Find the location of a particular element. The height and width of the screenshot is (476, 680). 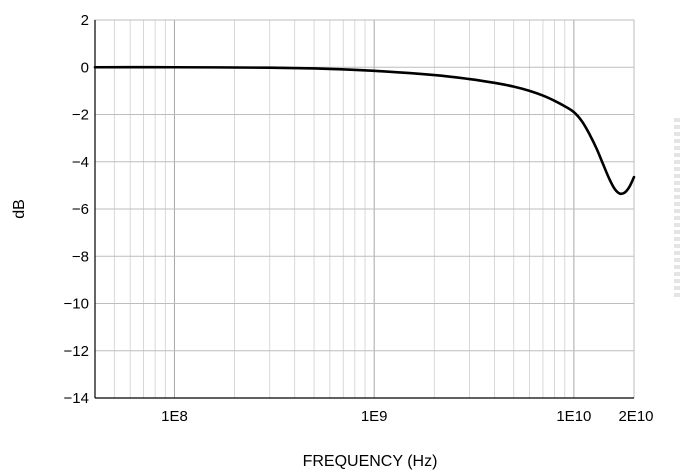

y-tick-label: −8 is located at coordinates (80, 256).